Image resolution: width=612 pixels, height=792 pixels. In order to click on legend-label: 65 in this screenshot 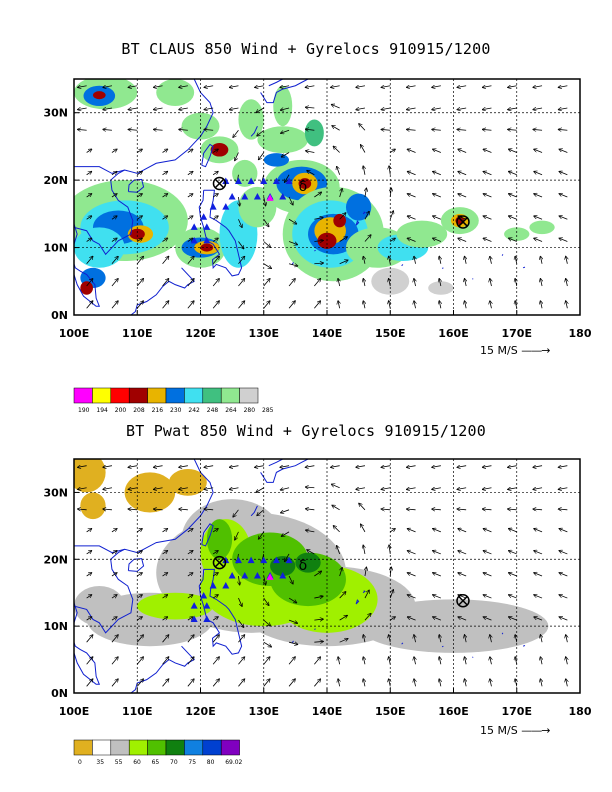, I will do `click(156, 762)`.